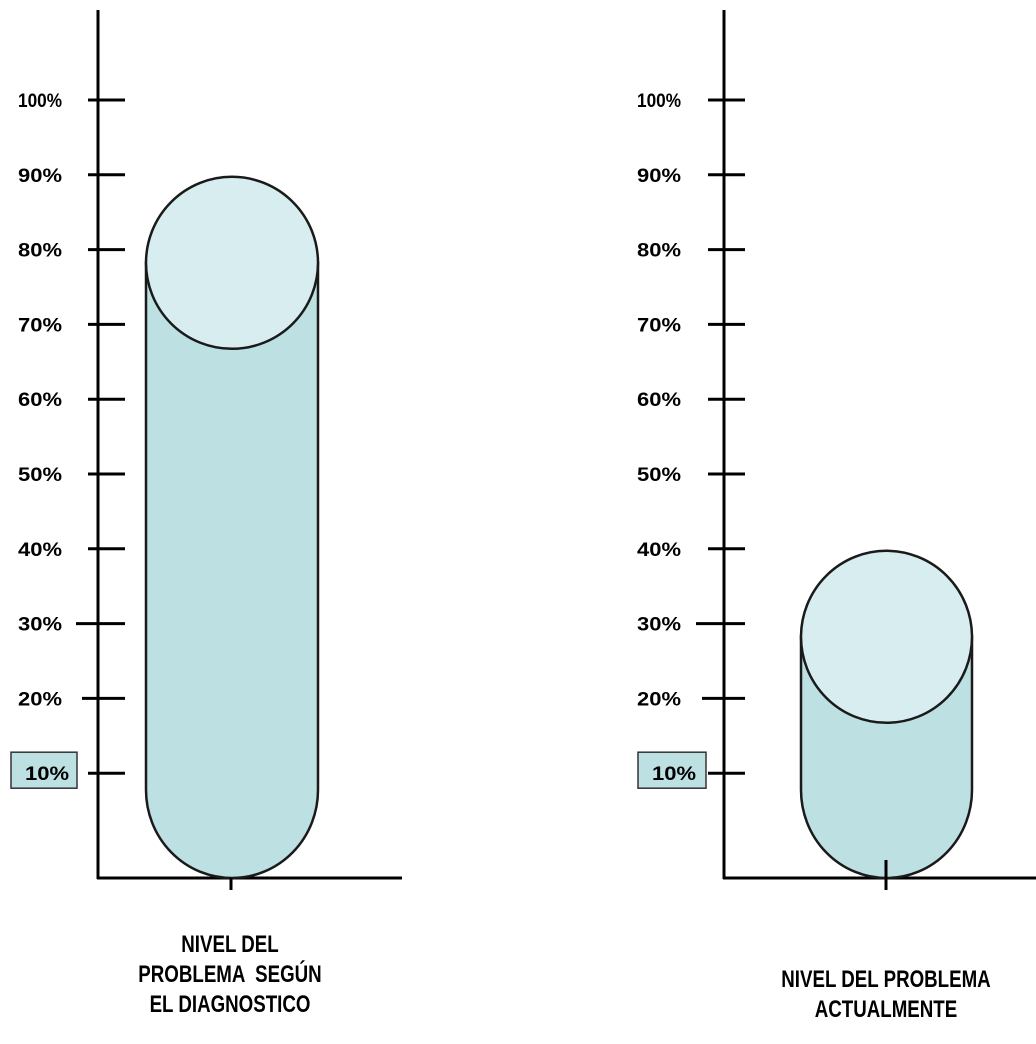  What do you see at coordinates (230, 944) in the screenshot?
I see `x-label-line: NIVEL DEL` at bounding box center [230, 944].